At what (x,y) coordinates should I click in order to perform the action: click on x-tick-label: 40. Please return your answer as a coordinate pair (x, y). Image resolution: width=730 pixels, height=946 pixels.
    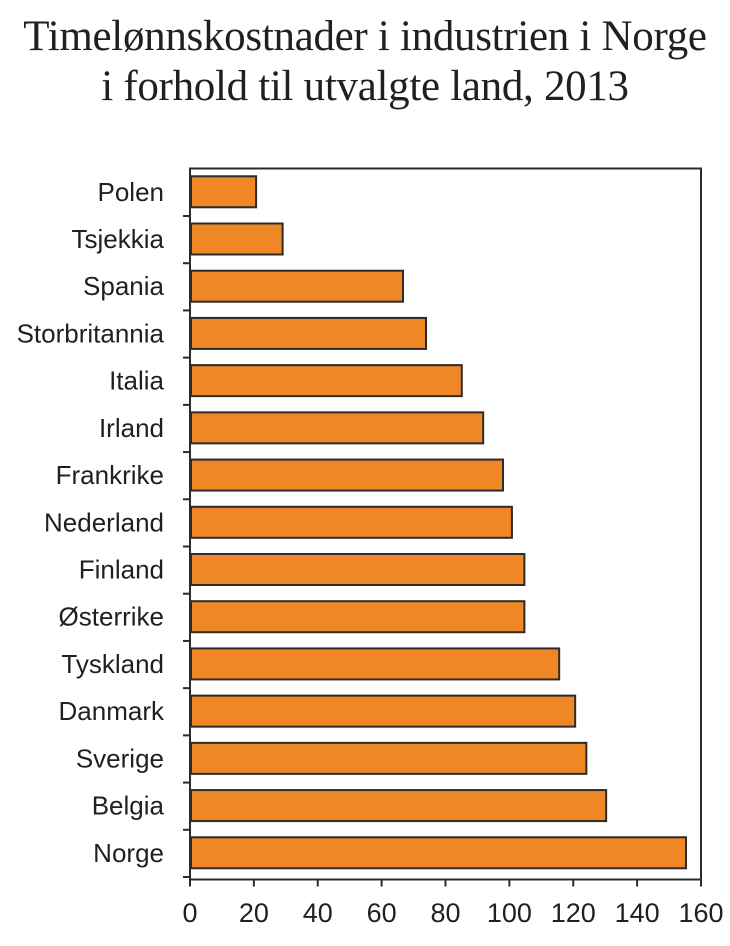
    Looking at the image, I should click on (318, 913).